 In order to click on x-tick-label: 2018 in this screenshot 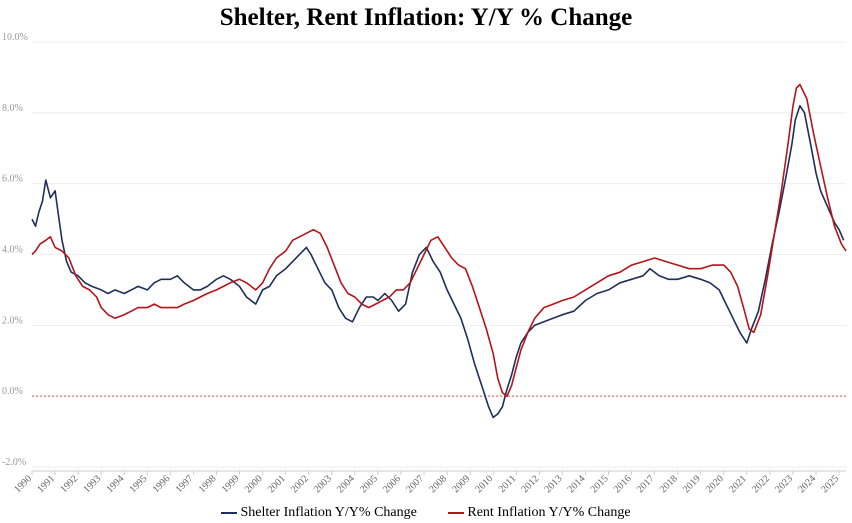, I will do `click(669, 484)`.